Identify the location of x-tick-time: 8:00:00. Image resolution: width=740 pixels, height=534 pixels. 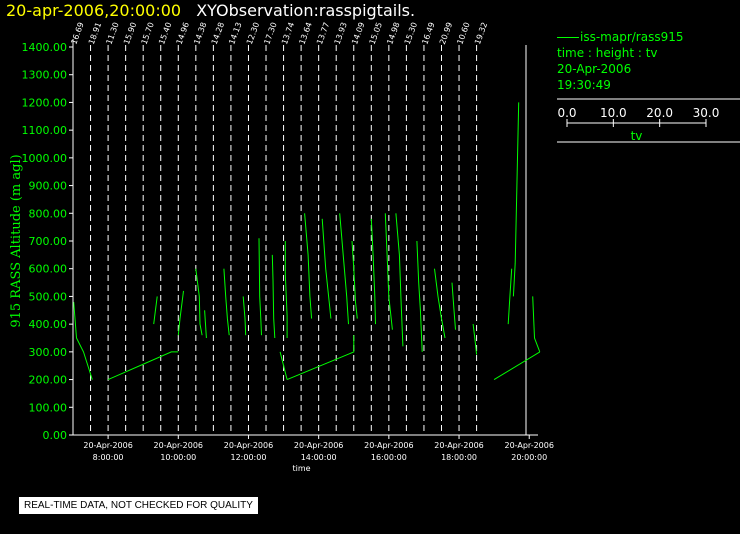
(108, 457).